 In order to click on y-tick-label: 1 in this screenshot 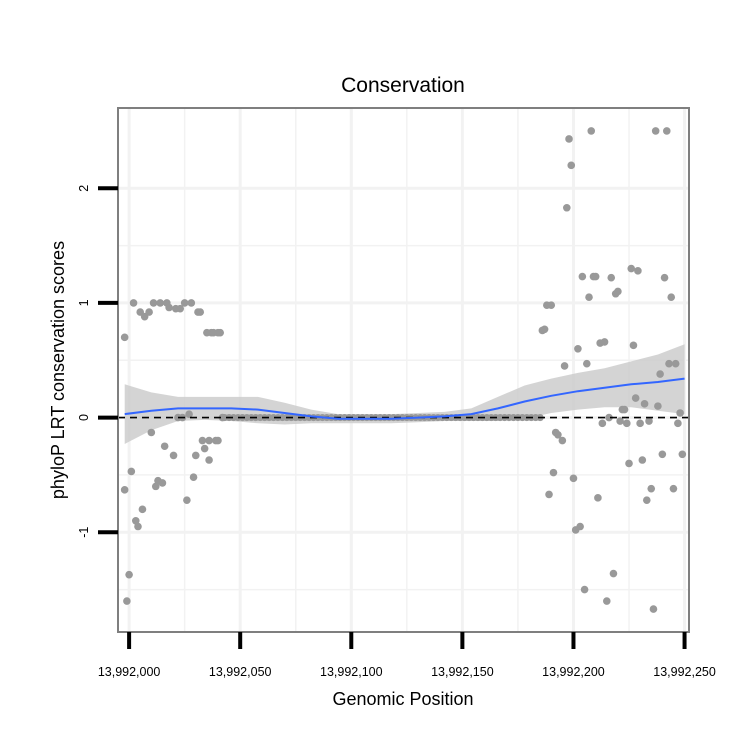, I will do `click(84, 302)`.